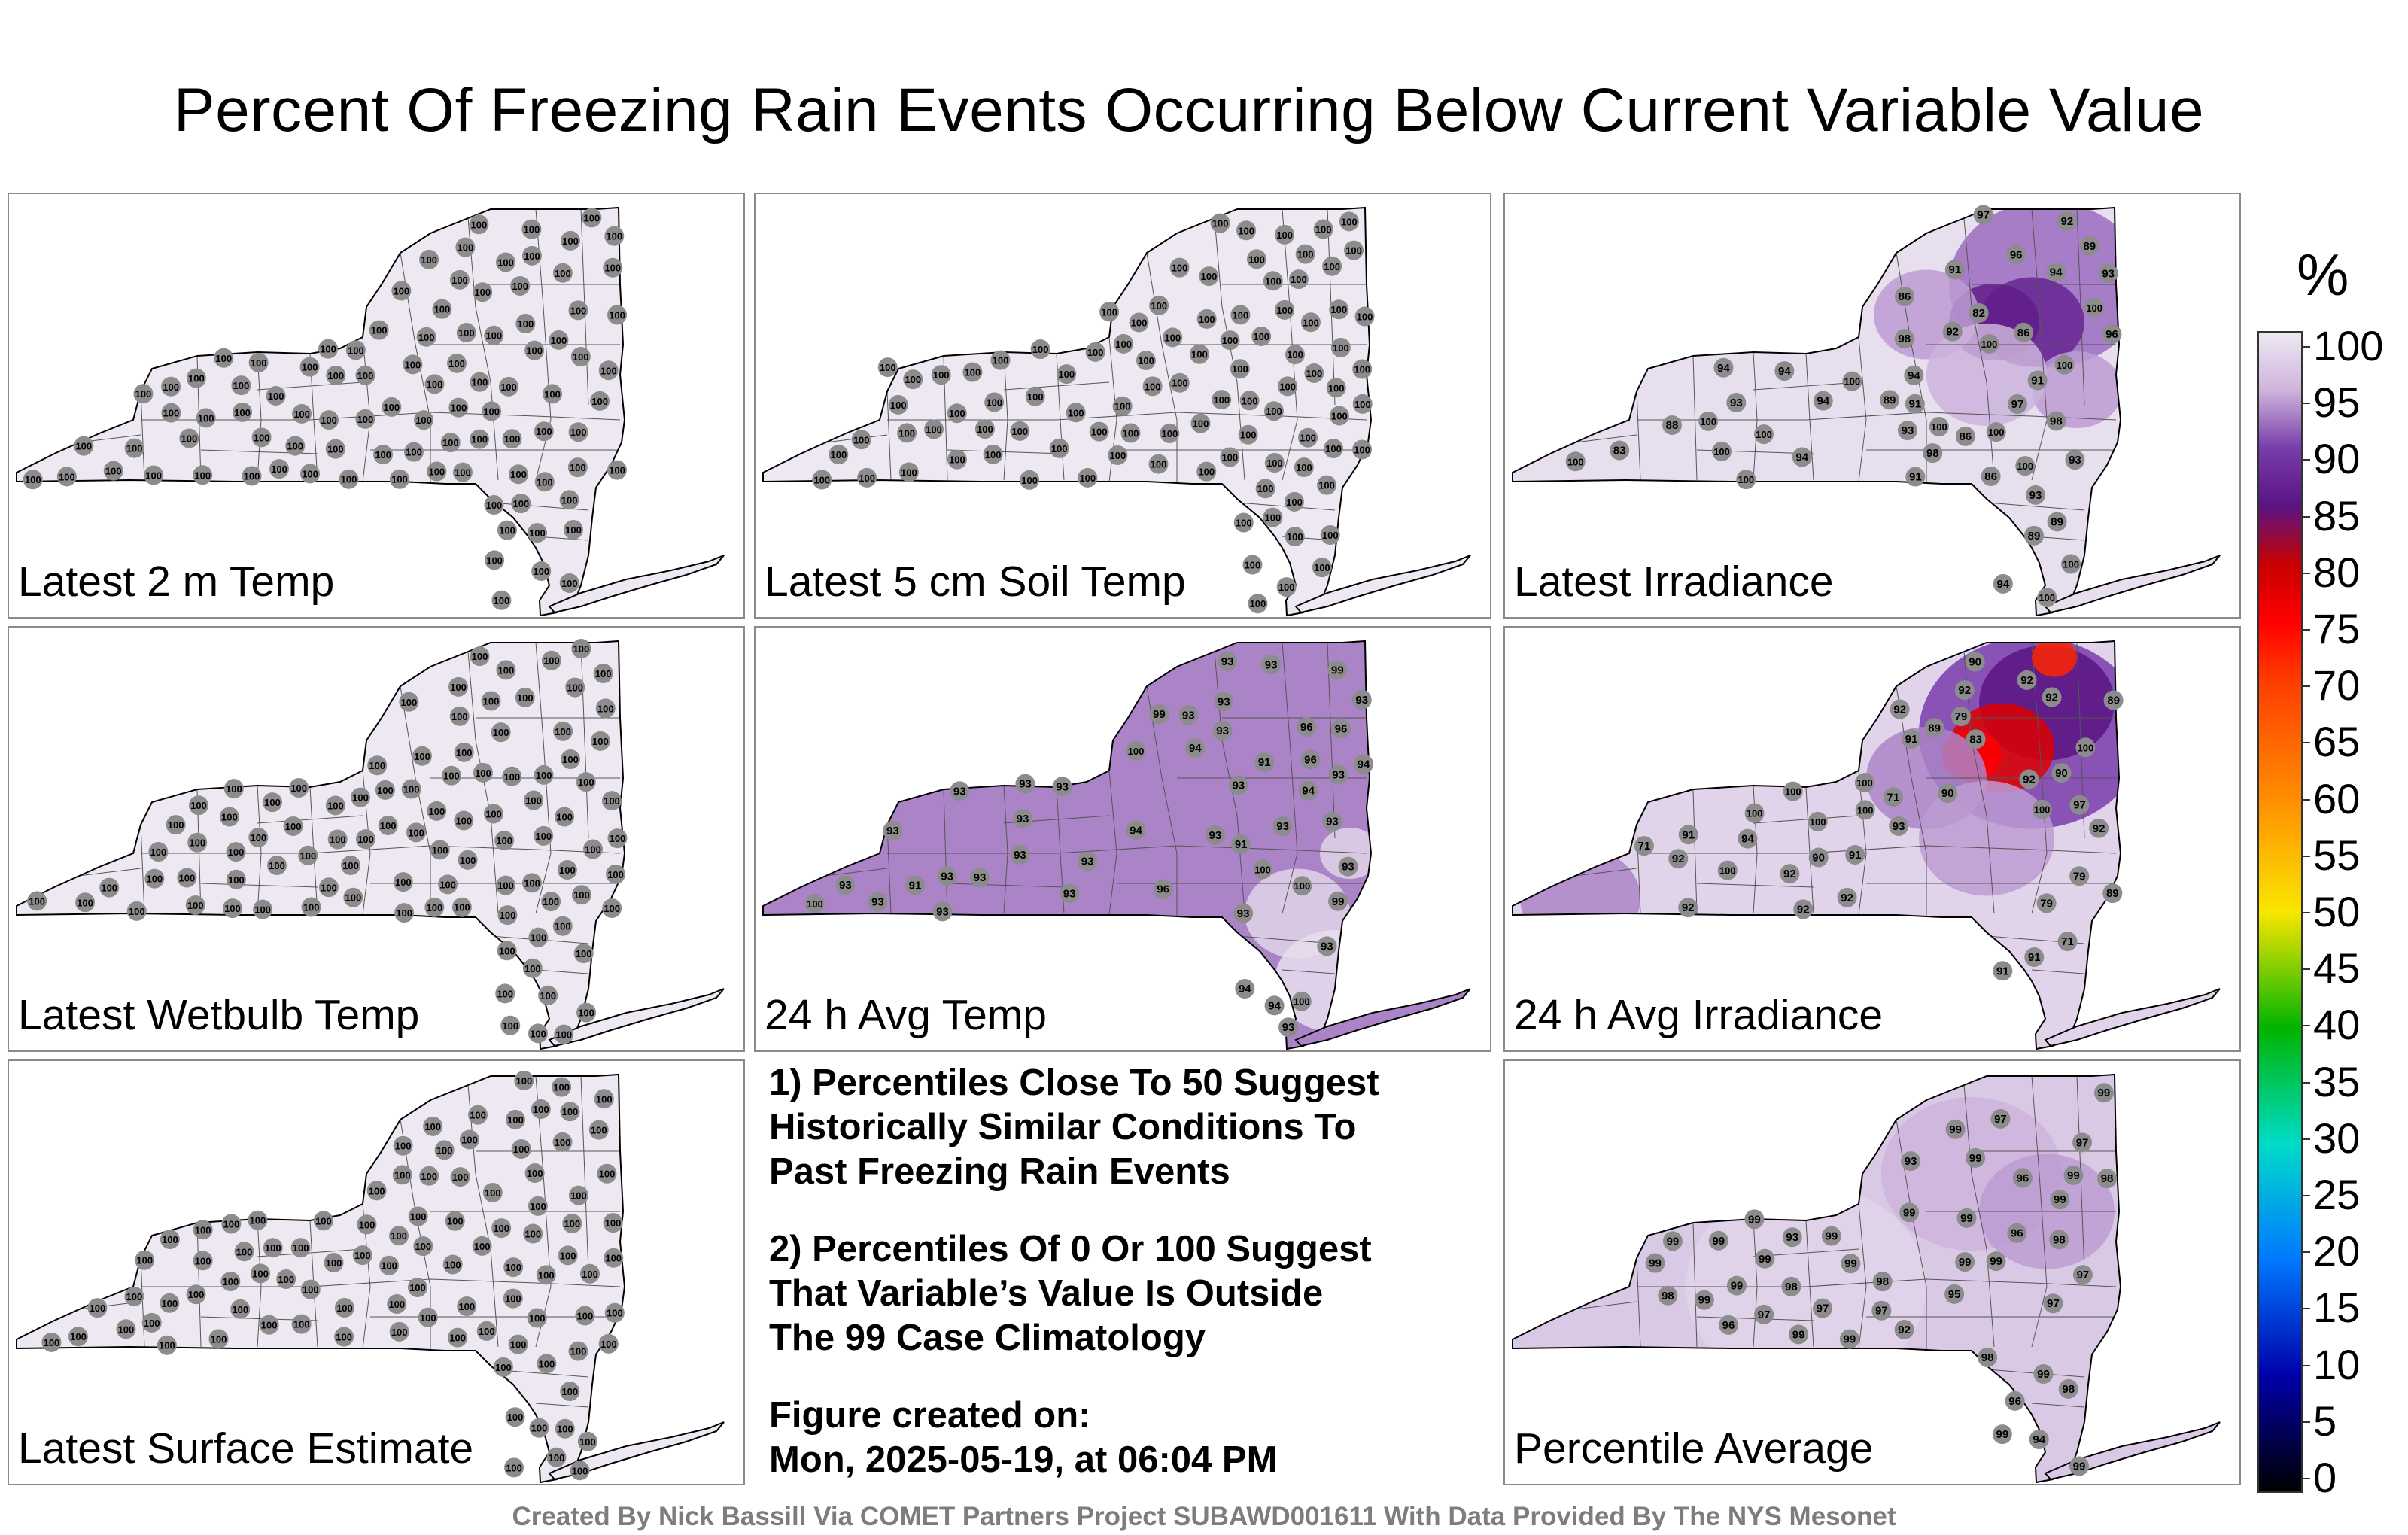 The height and width of the screenshot is (1535, 2408). What do you see at coordinates (1855, 855) in the screenshot?
I see `station-value: 91` at bounding box center [1855, 855].